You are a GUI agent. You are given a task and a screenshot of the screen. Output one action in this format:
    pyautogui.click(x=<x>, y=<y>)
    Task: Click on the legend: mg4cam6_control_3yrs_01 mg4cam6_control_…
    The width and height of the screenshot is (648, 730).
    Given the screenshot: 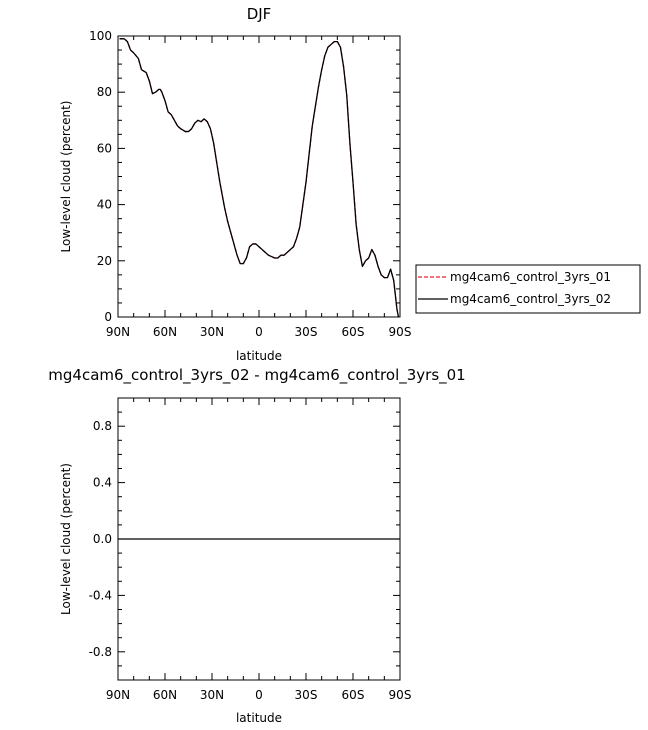 What is the action you would take?
    pyautogui.click(x=528, y=289)
    